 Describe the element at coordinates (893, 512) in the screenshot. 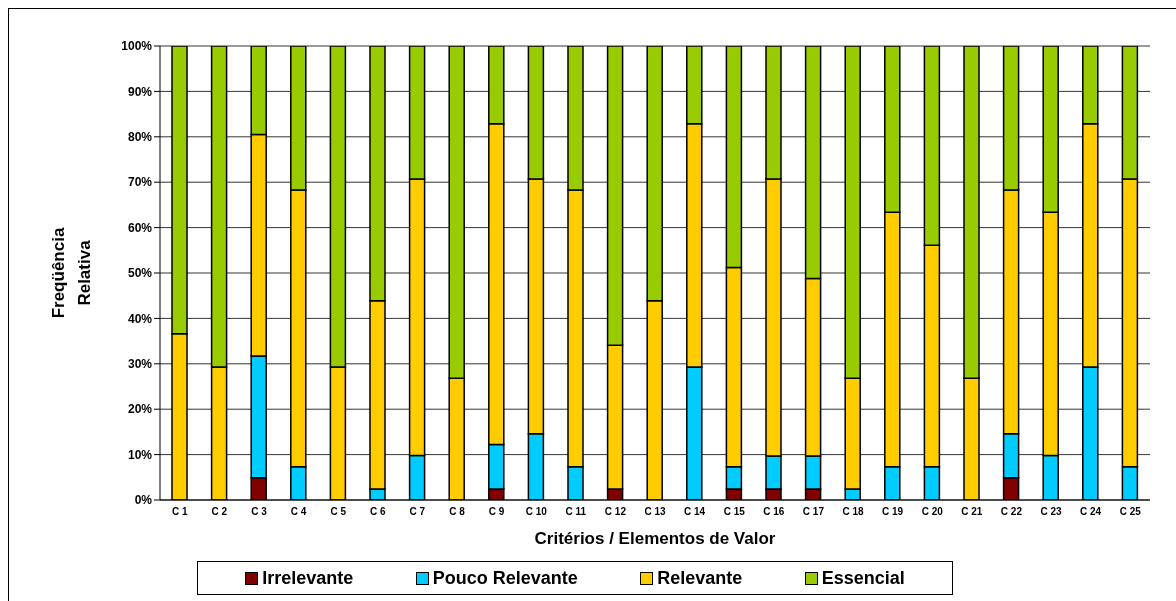

I see `x-tick-label: C 19` at that location.